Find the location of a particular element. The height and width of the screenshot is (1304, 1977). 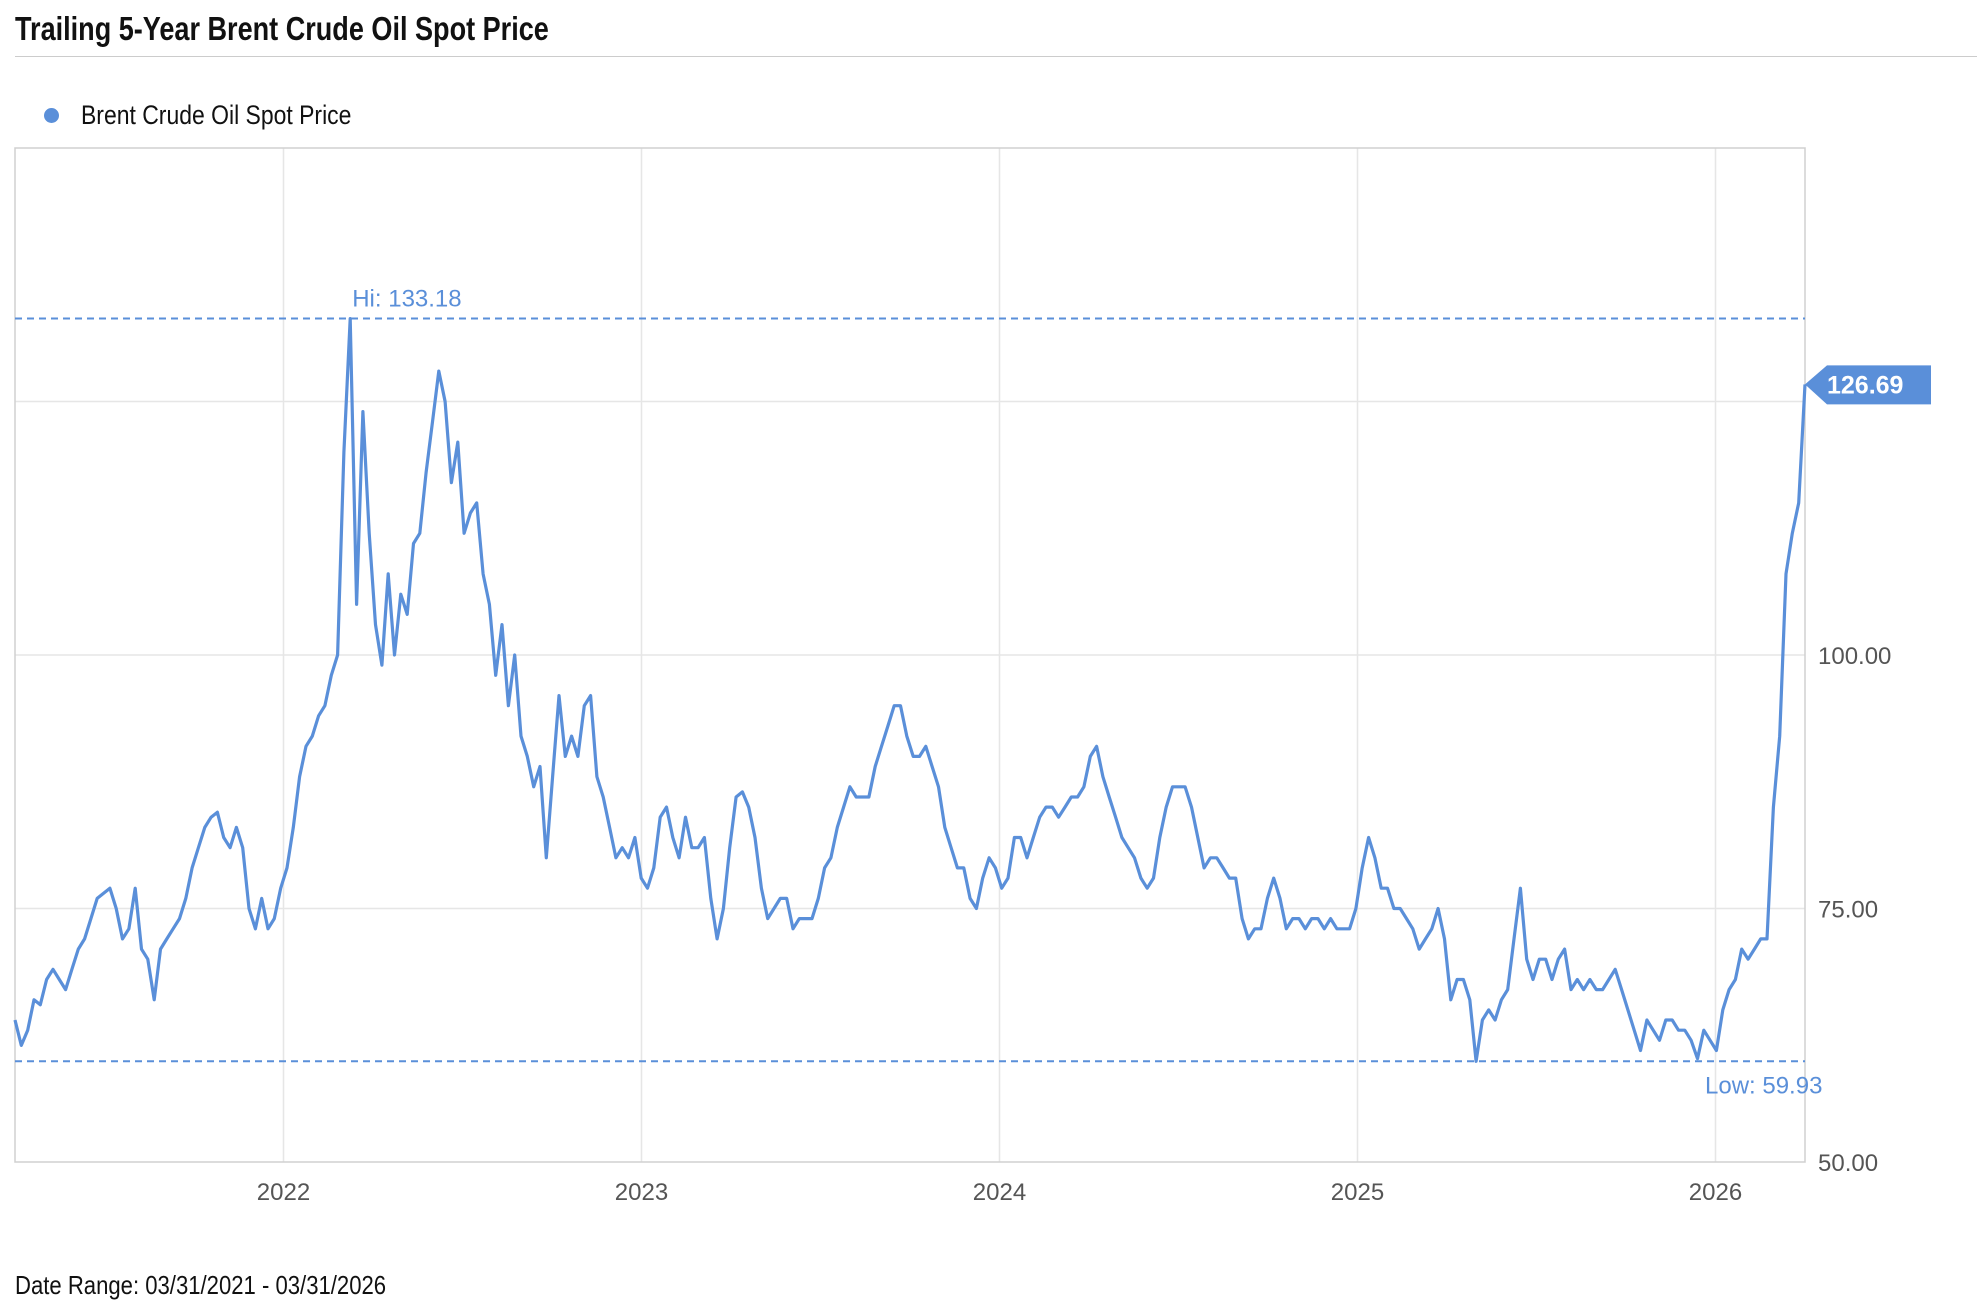

x-tick-label: 2025 is located at coordinates (1357, 1192).